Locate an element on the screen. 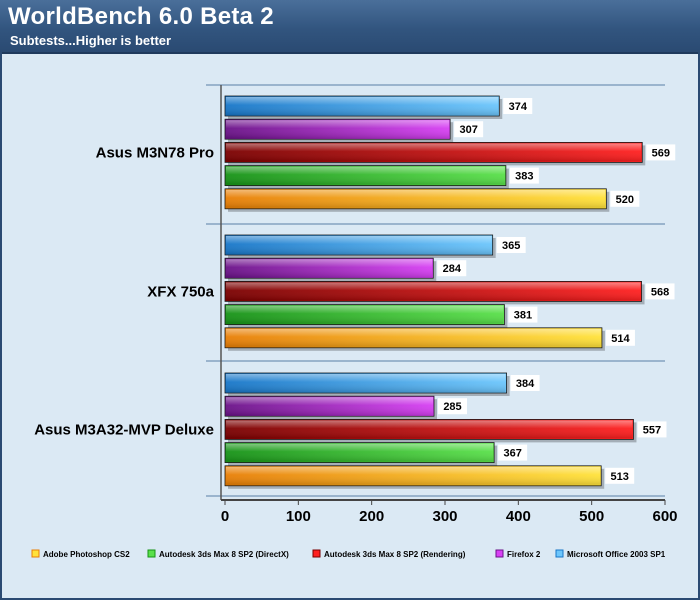 This screenshot has height=600, width=700. legend-label: Autodesk 3ds Max 8 SP2 (DirectX) is located at coordinates (224, 554).